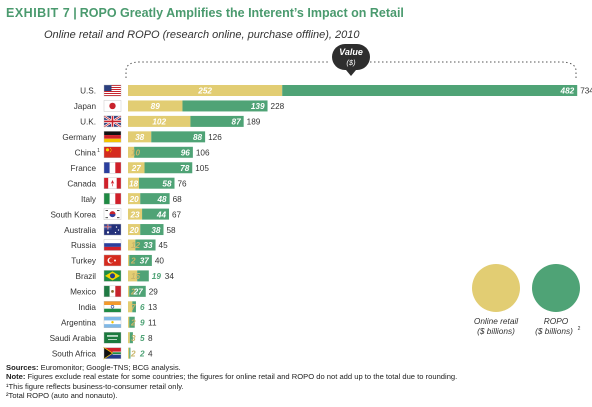 The width and height of the screenshot is (592, 407). I want to click on label-total-india: 13, so click(153, 307).